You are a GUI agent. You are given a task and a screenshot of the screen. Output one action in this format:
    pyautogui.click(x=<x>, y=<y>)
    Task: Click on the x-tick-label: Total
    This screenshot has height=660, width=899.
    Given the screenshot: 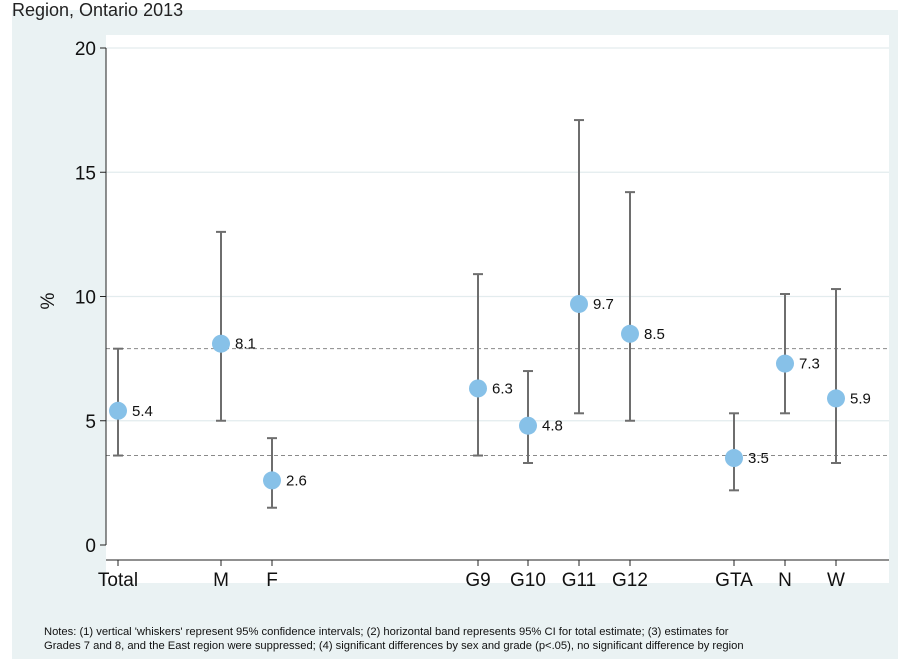 What is the action you would take?
    pyautogui.click(x=118, y=580)
    